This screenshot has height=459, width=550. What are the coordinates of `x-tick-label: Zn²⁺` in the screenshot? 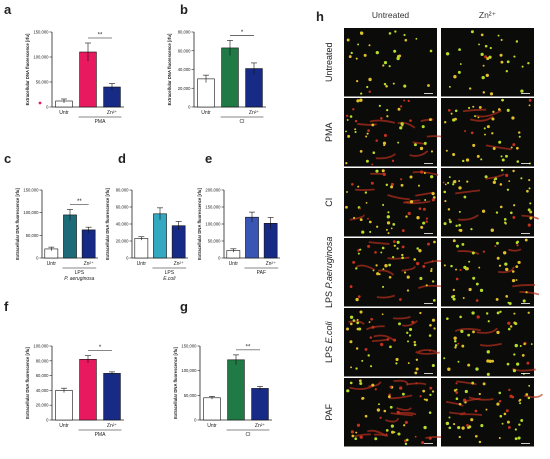 It's located at (271, 264).